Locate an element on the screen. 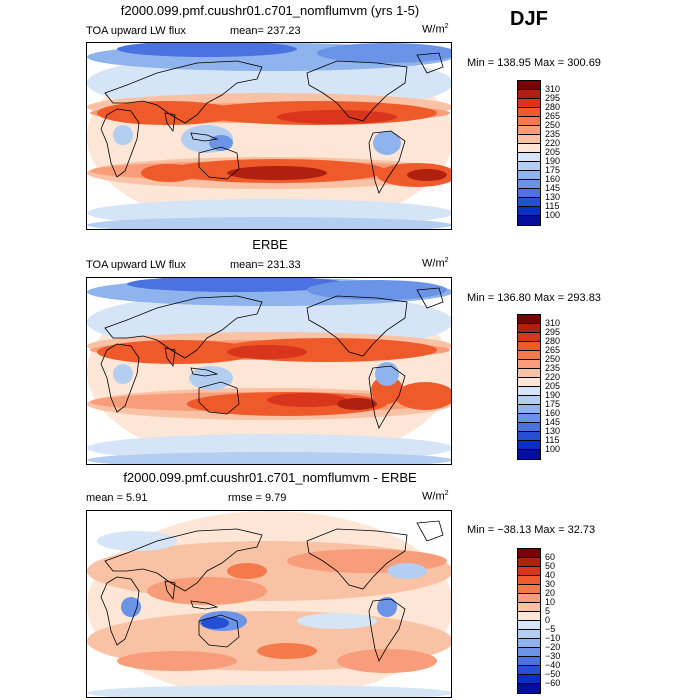 The width and height of the screenshot is (700, 700). colorbar-tick-label: −5 is located at coordinates (550, 629).